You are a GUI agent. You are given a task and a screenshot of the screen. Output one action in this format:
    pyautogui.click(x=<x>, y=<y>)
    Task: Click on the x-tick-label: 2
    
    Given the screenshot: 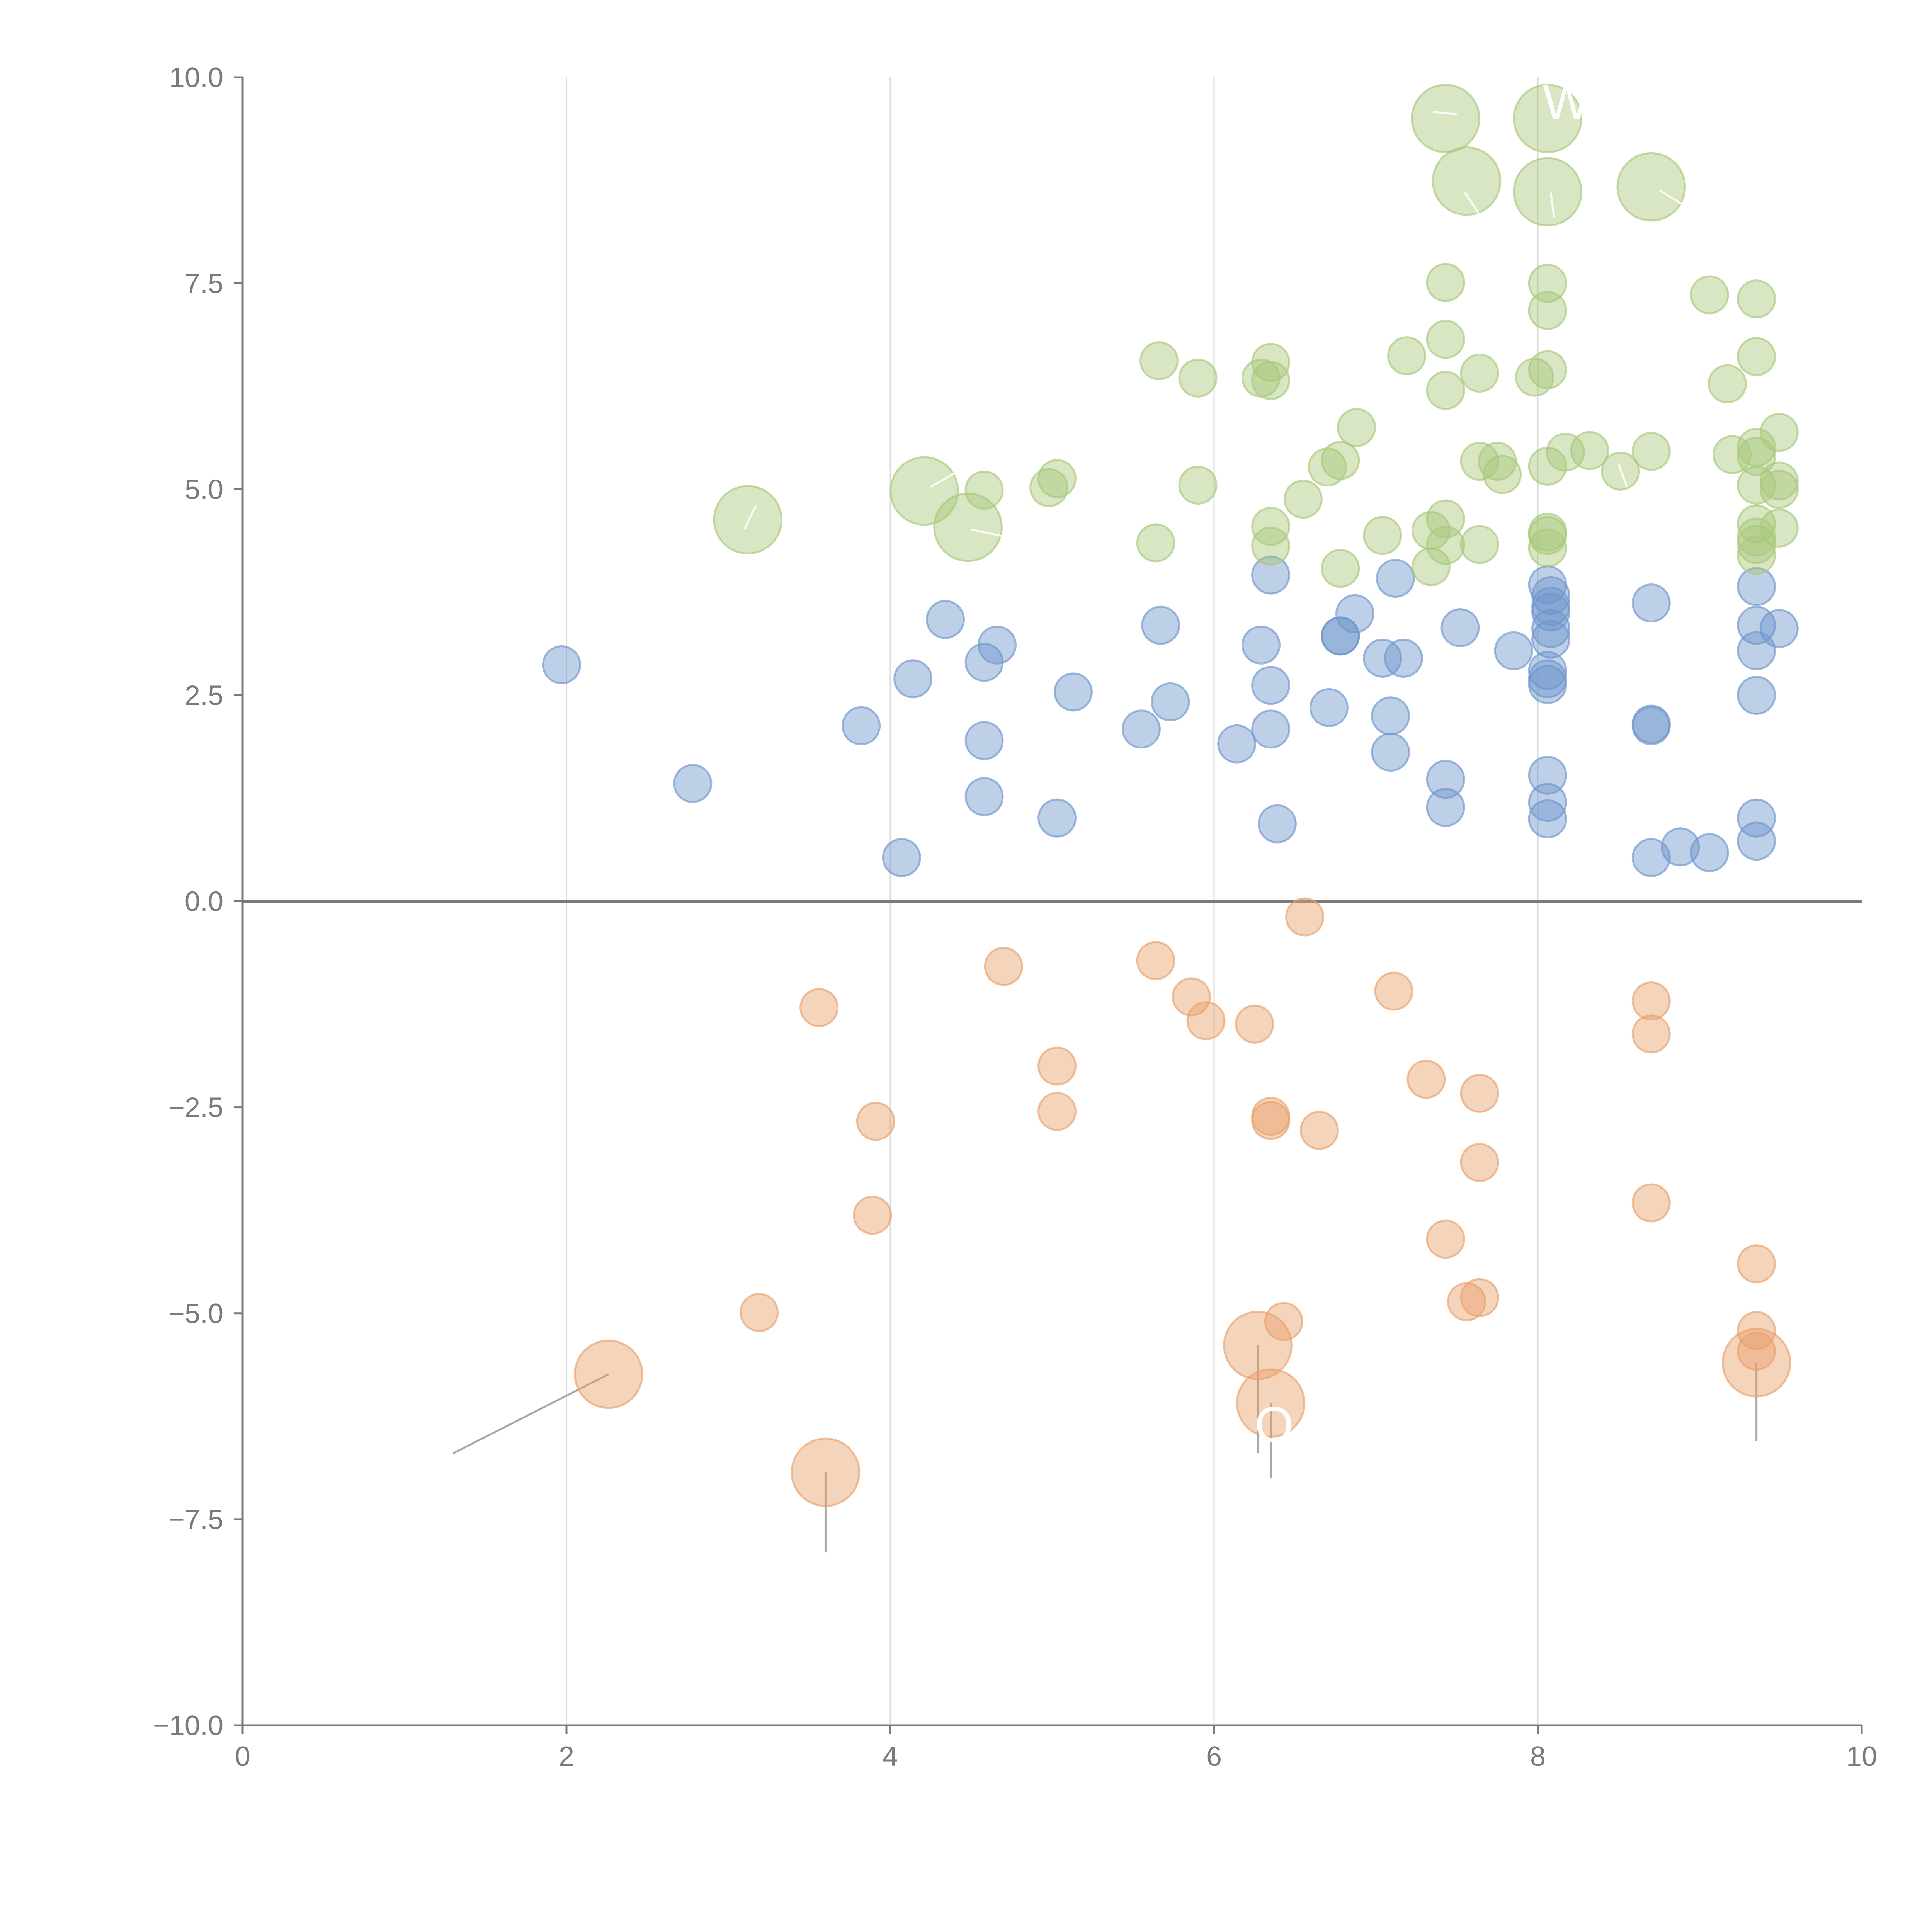 What is the action you would take?
    pyautogui.click(x=567, y=1756)
    